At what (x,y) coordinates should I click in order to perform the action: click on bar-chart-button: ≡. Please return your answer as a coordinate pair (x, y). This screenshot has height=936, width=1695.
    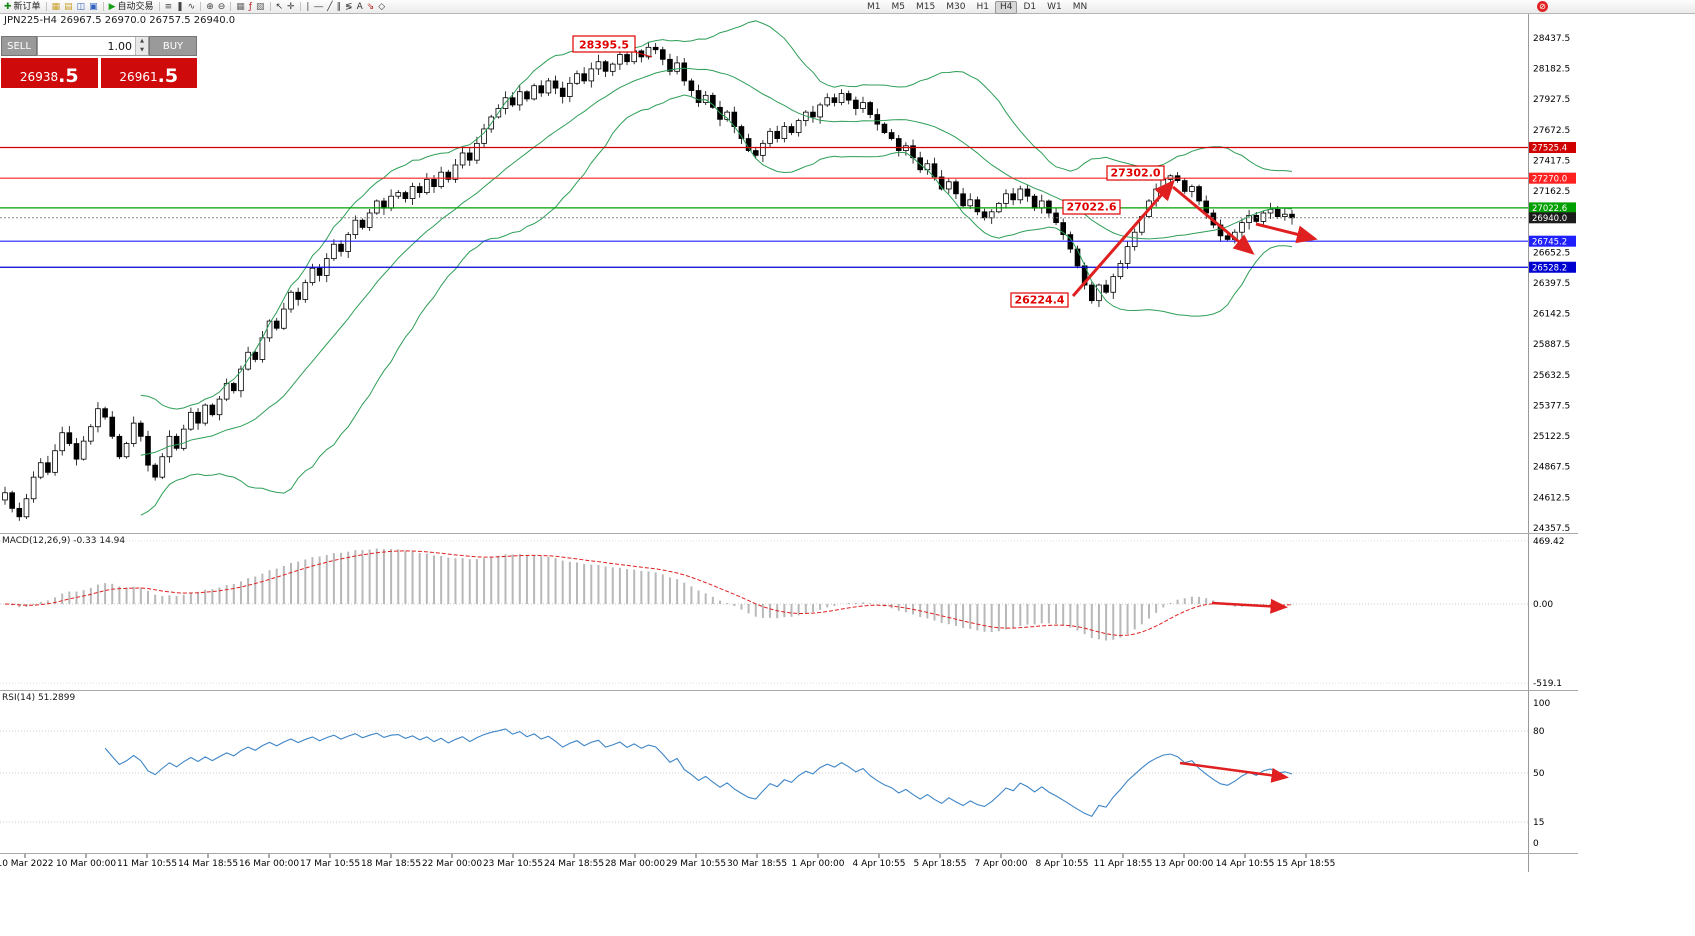
    Looking at the image, I should click on (169, 7).